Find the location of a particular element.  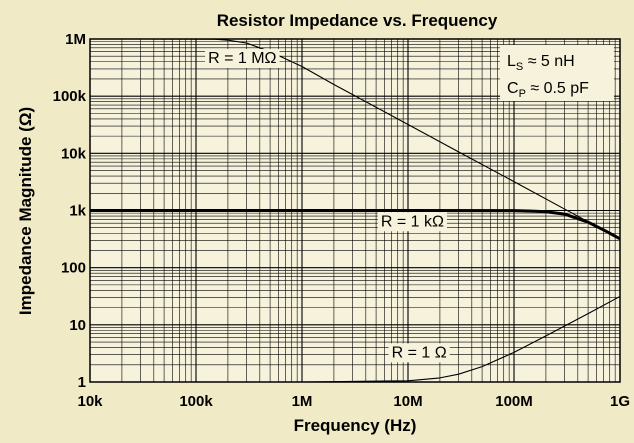

y-tick-labels: 1 10 100 1k 10k 100k 1M is located at coordinates (70, 211).